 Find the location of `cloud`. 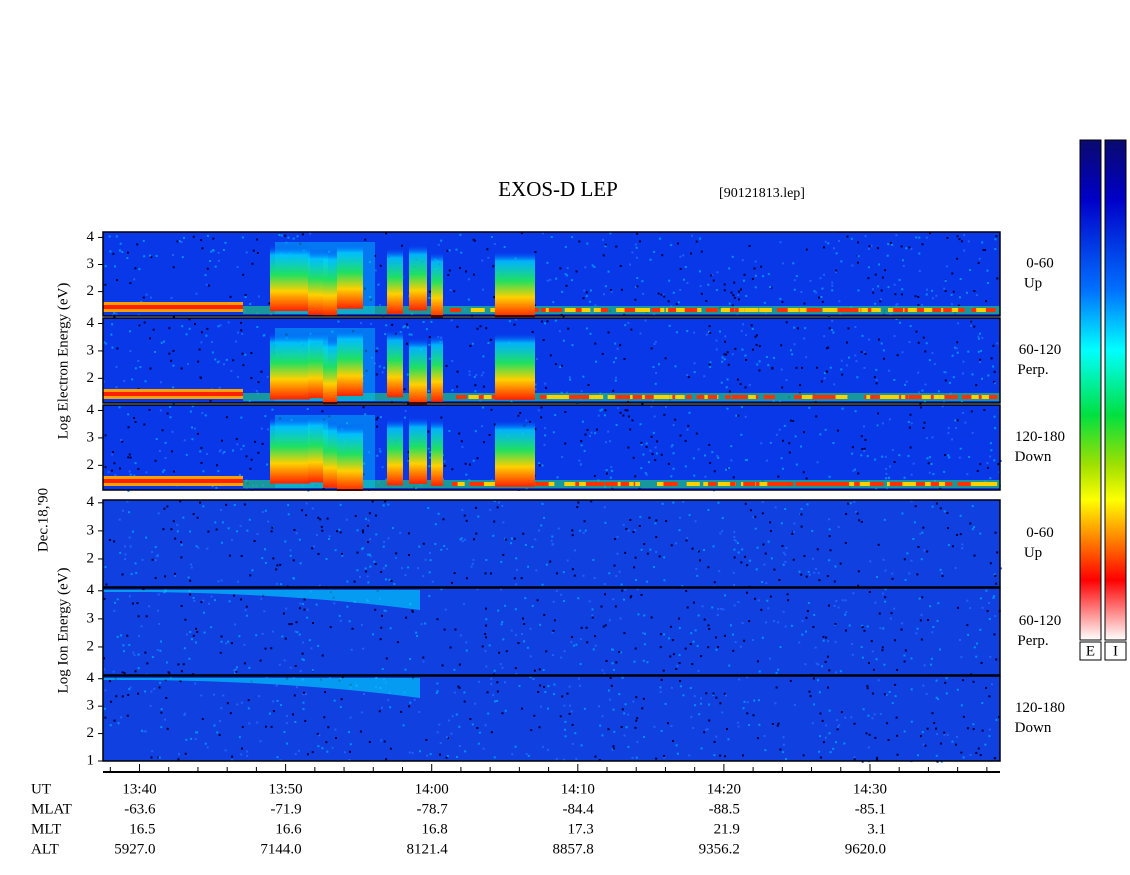

cloud is located at coordinates (261, 688).